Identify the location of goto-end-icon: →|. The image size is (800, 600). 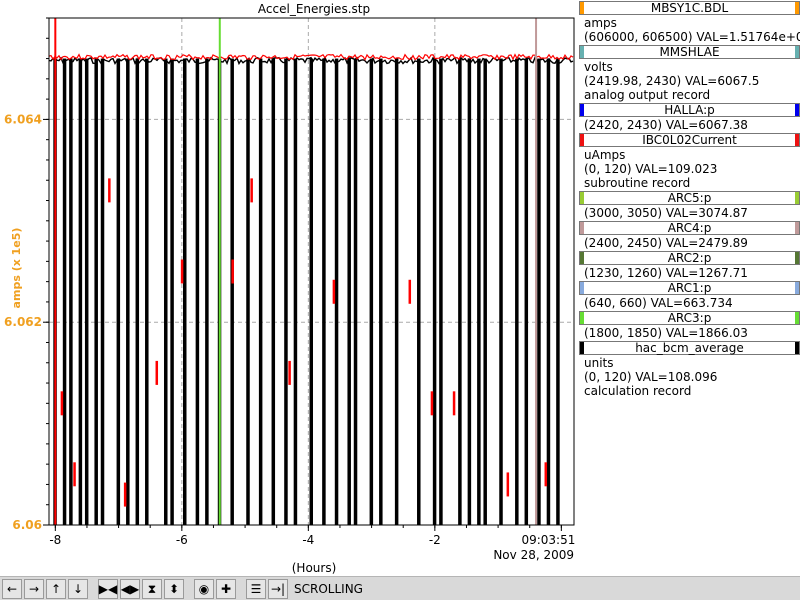
(278, 588).